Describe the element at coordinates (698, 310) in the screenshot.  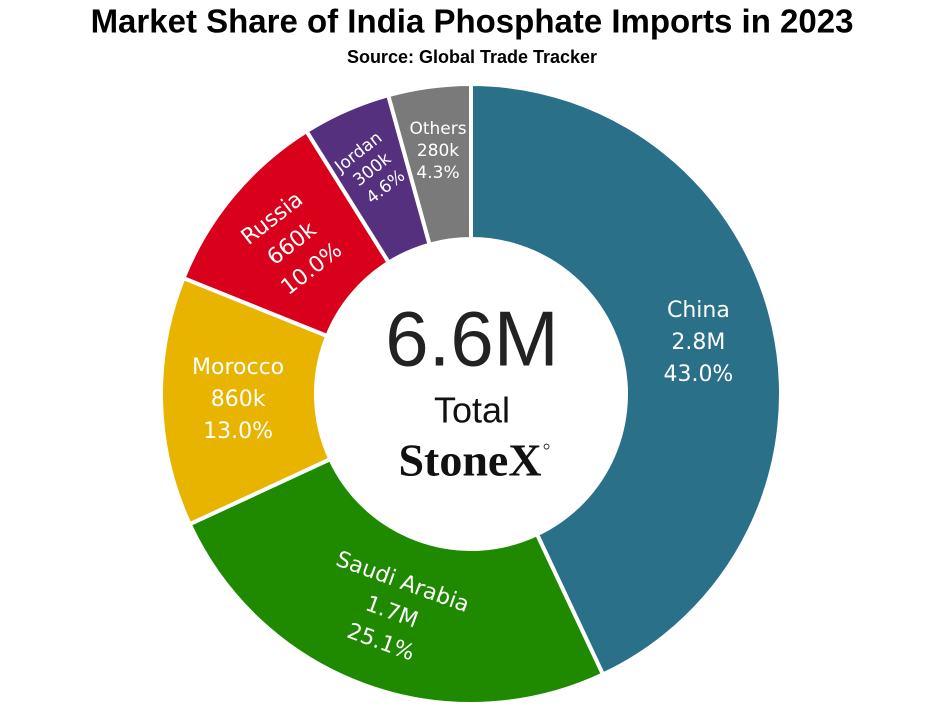
I see `category-label: China` at that location.